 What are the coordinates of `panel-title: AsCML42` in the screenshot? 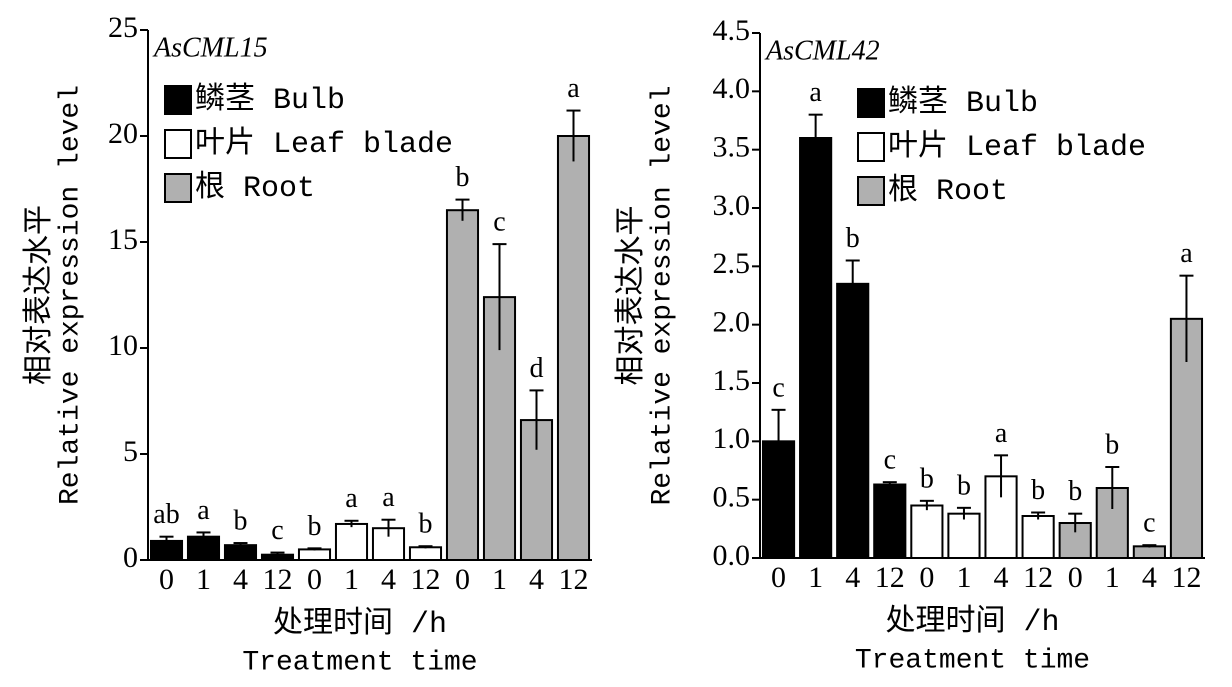 It's located at (822, 50).